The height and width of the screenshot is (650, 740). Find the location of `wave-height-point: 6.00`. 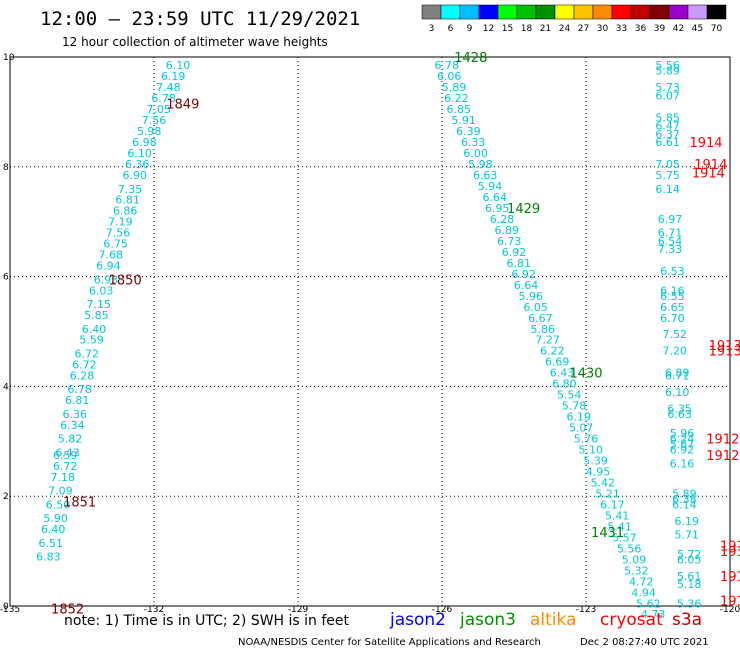

wave-height-point: 6.00 is located at coordinates (475, 153).